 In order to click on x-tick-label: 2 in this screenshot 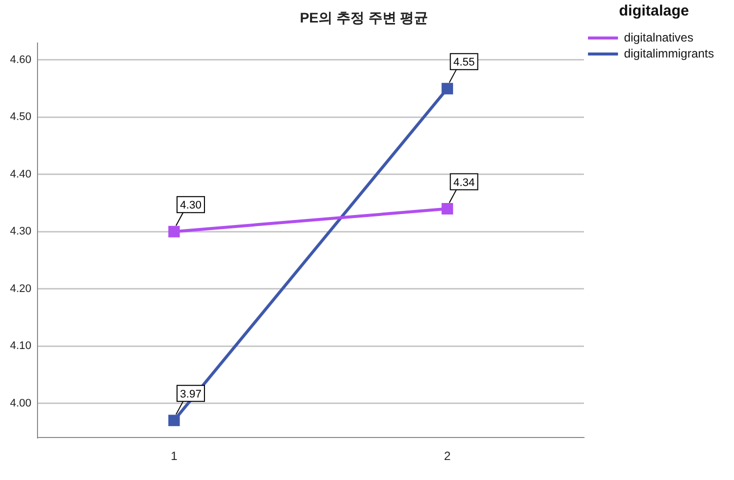, I will do `click(447, 456)`.